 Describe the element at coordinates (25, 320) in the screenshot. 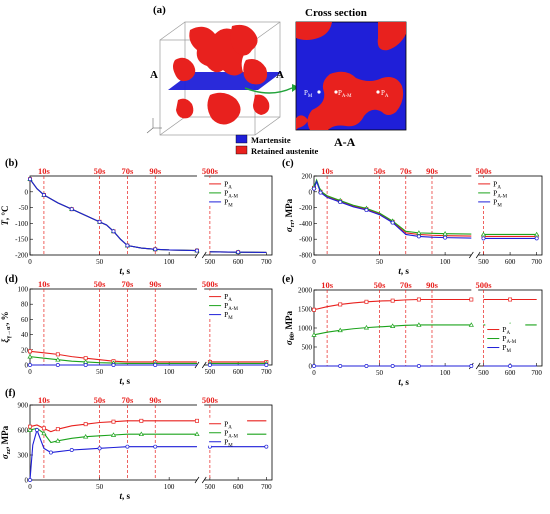

I see `y-tick-label: 60` at that location.